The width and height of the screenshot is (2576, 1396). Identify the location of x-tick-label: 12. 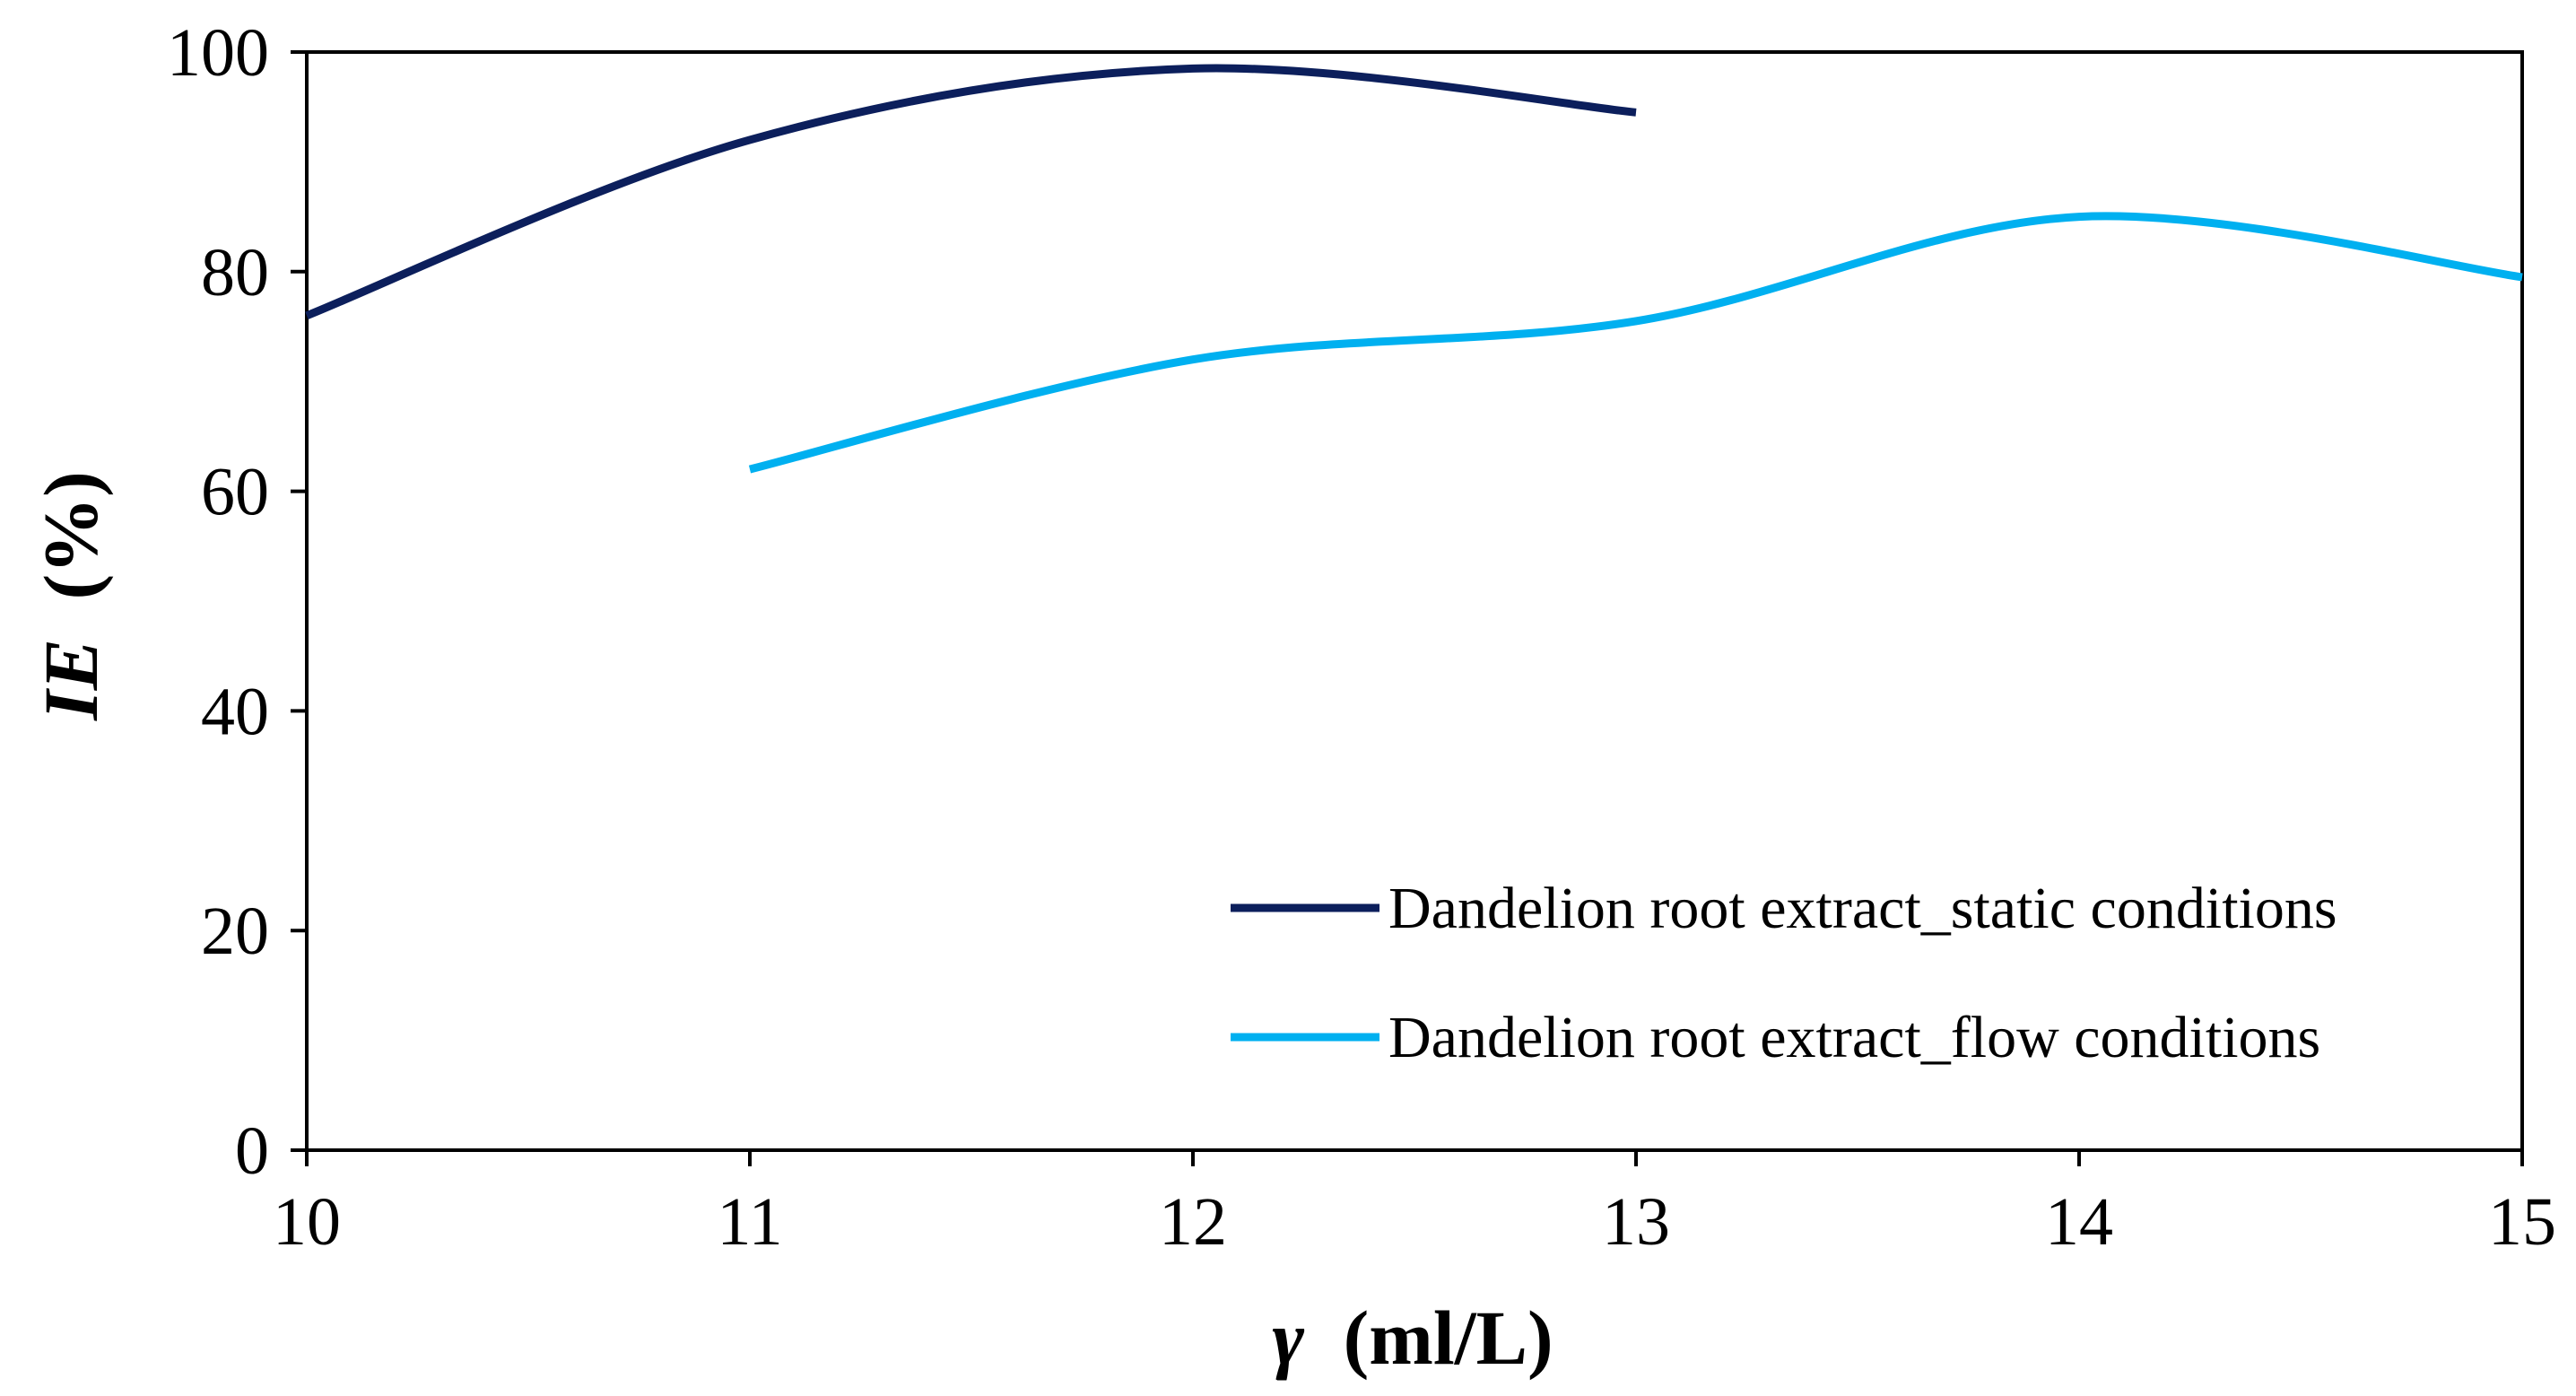
(1193, 1222).